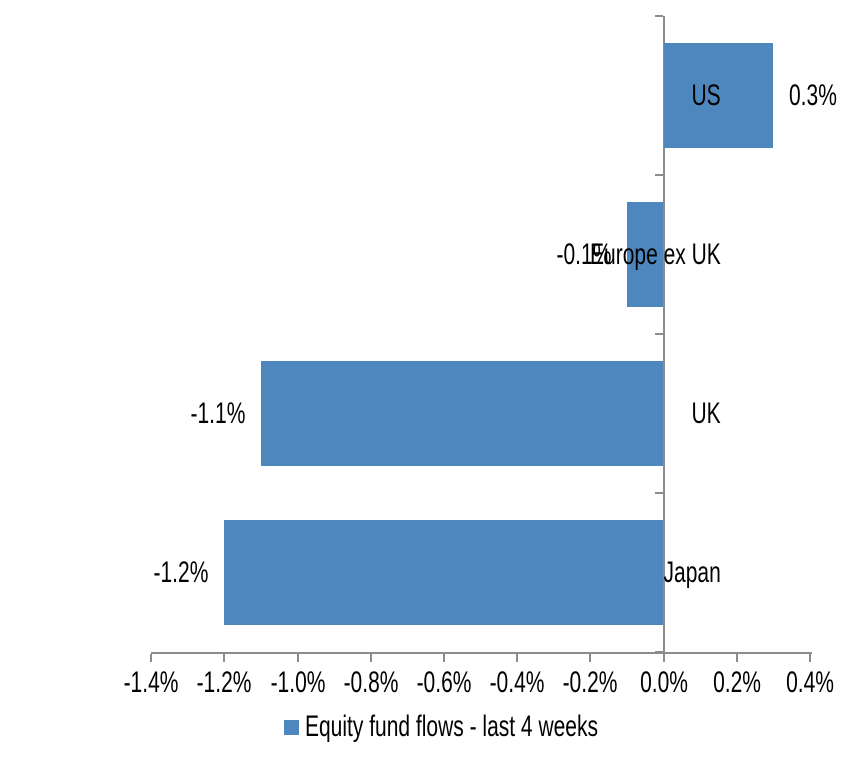 Image resolution: width=852 pixels, height=757 pixels. Describe the element at coordinates (444, 682) in the screenshot. I see `x-axis-tick-label: -0.6%` at that location.